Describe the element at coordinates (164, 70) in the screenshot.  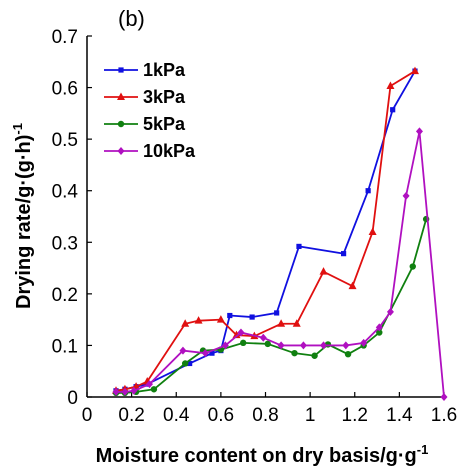
I see `legend-label: 1kPa` at that location.